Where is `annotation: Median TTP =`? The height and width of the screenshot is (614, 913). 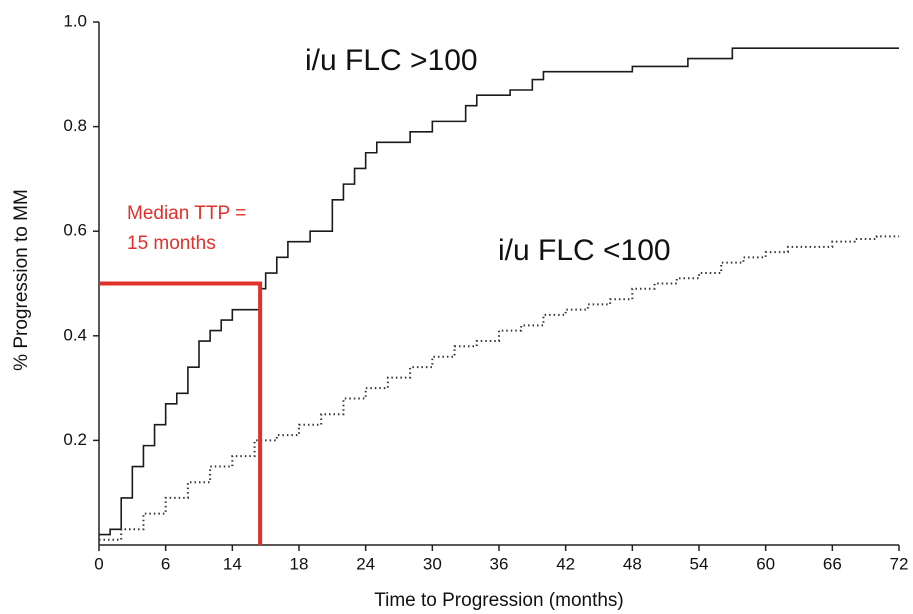
annotation: Median TTP = is located at coordinates (186, 213).